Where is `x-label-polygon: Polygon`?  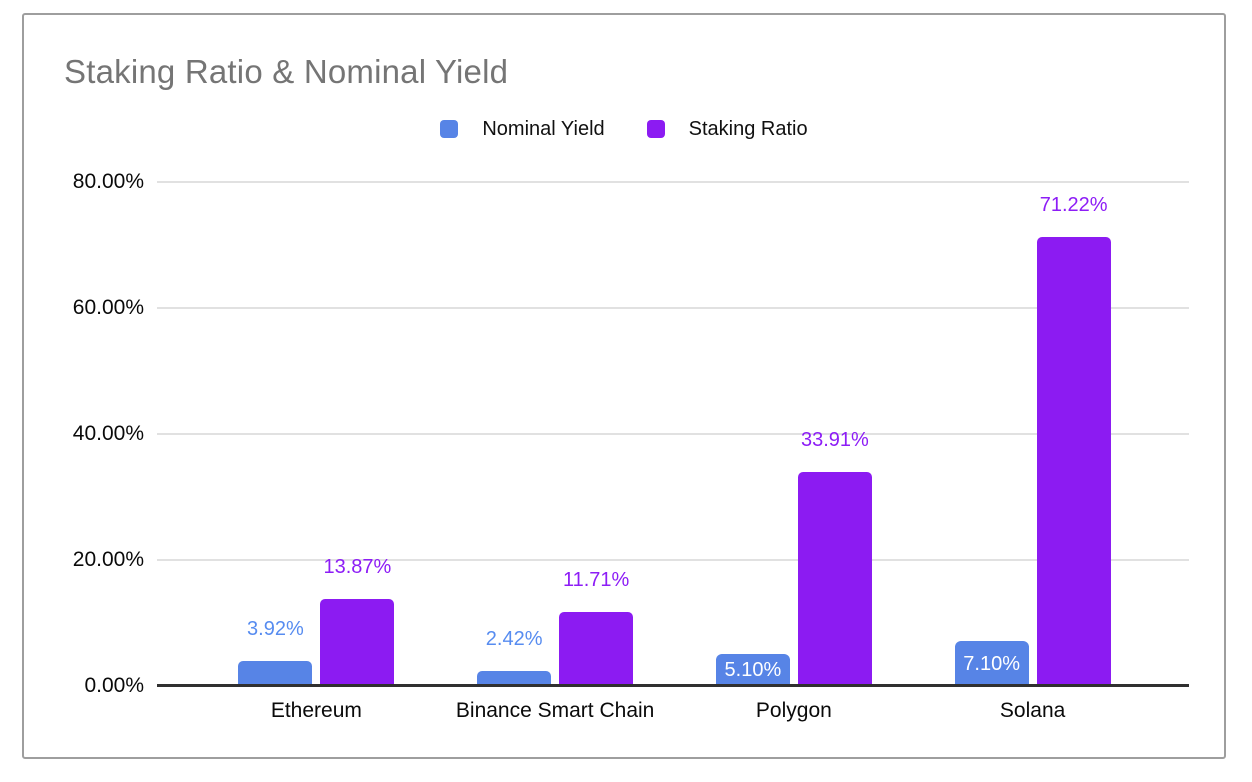
x-label-polygon: Polygon is located at coordinates (793, 710).